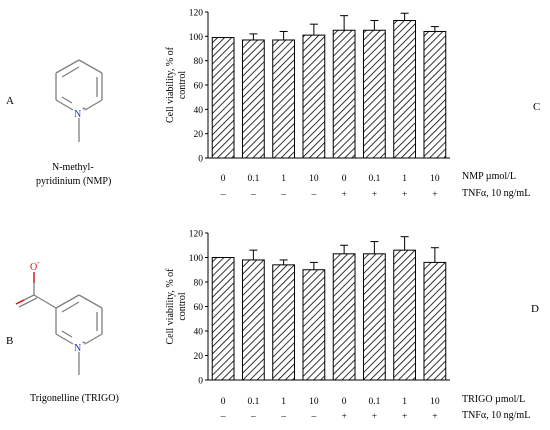  I want to click on concentration-row-label: TRIGO µmol/L, so click(493, 399).